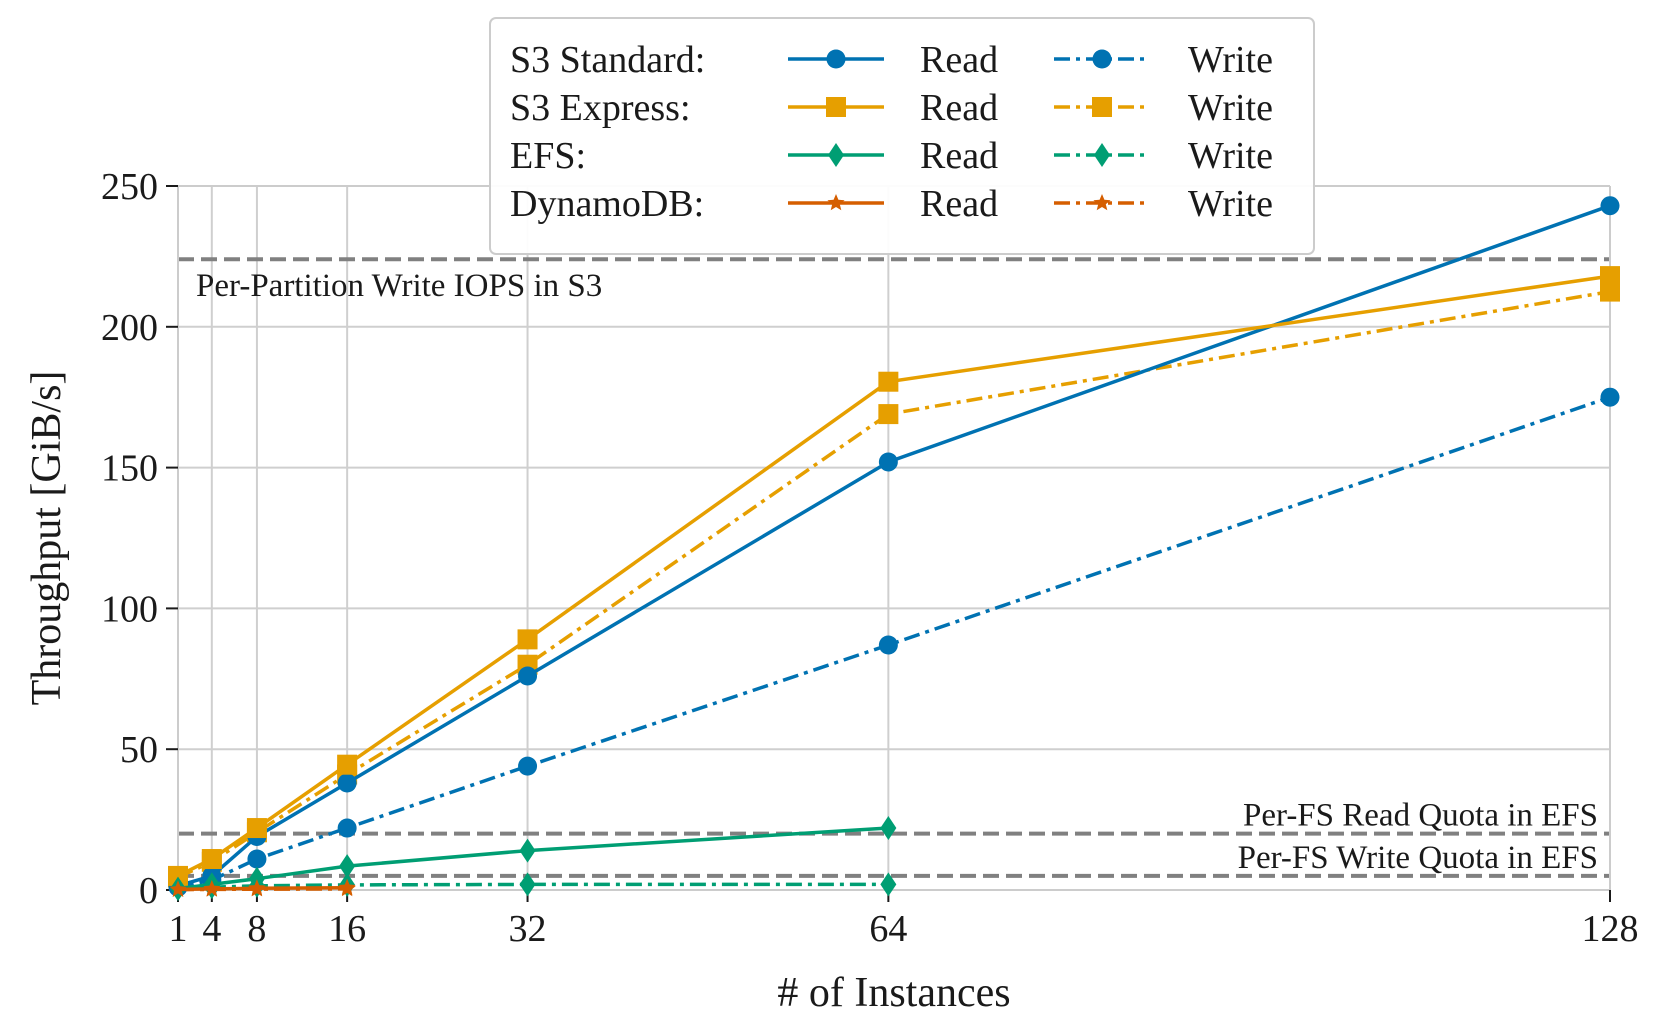 The width and height of the screenshot is (1661, 1036). Describe the element at coordinates (399, 286) in the screenshot. I see `reference-line-label: Per-Partition Write IOPS in S3` at that location.